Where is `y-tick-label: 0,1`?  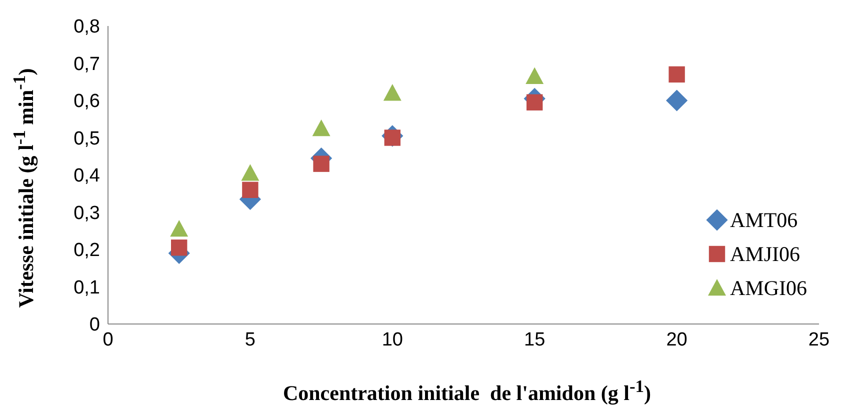
y-tick-label: 0,1 is located at coordinates (87, 287).